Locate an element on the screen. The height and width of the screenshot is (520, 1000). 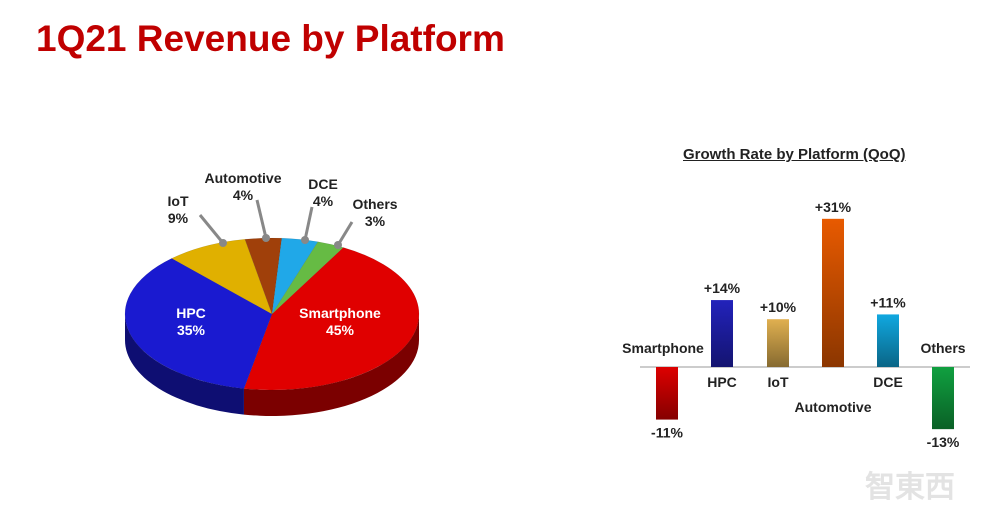
bar-category-label: Others is located at coordinates (942, 348).